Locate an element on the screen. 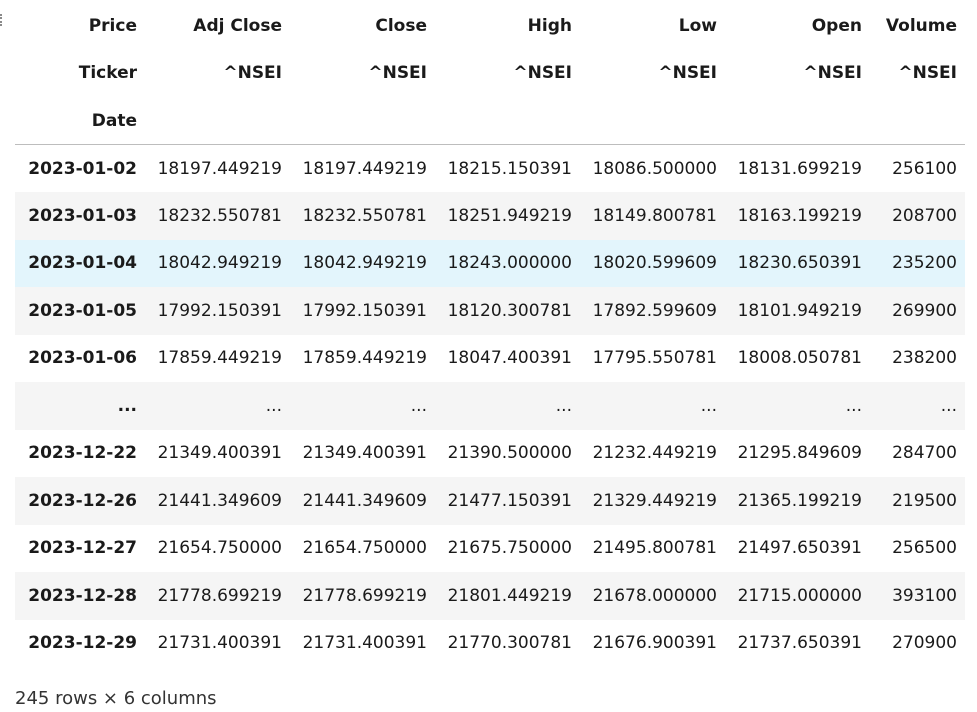 This screenshot has width=977, height=712. column-header: Close is located at coordinates (401, 25).